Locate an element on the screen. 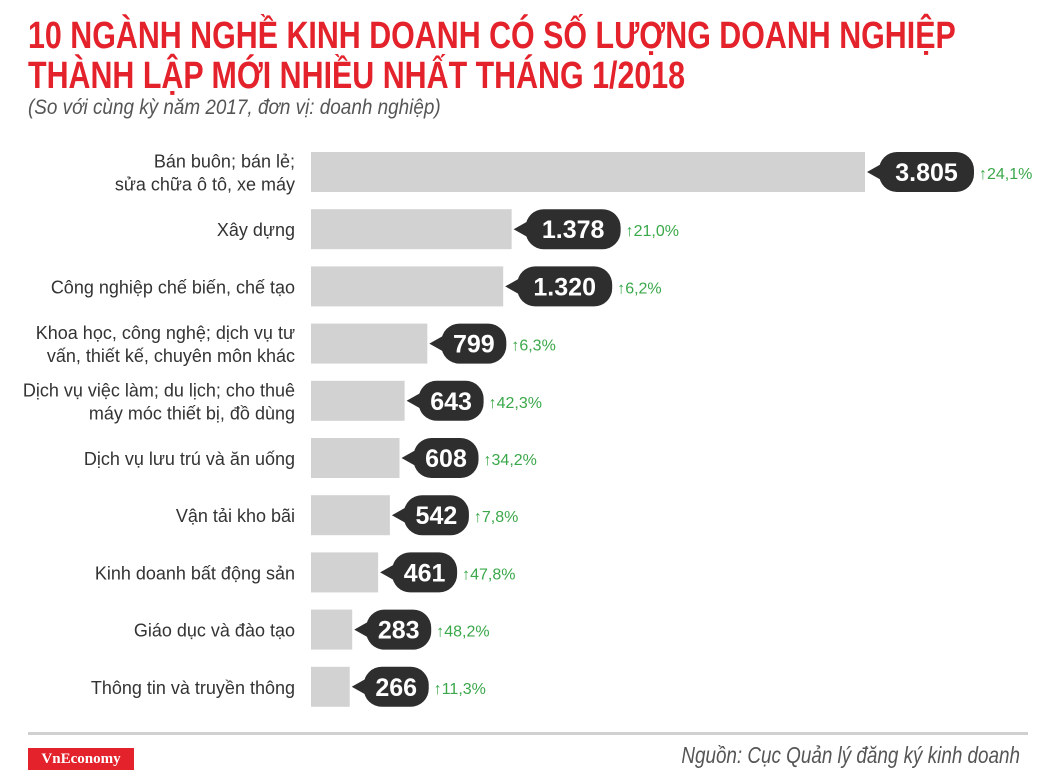 The image size is (1040, 780). footer-divider is located at coordinates (528, 733).